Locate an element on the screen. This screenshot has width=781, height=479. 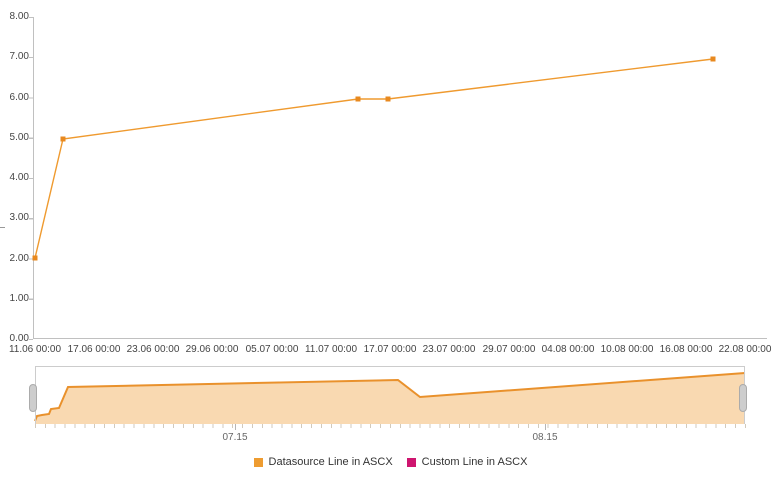
x-axis-label: 17.06 00:00 is located at coordinates (94, 349).